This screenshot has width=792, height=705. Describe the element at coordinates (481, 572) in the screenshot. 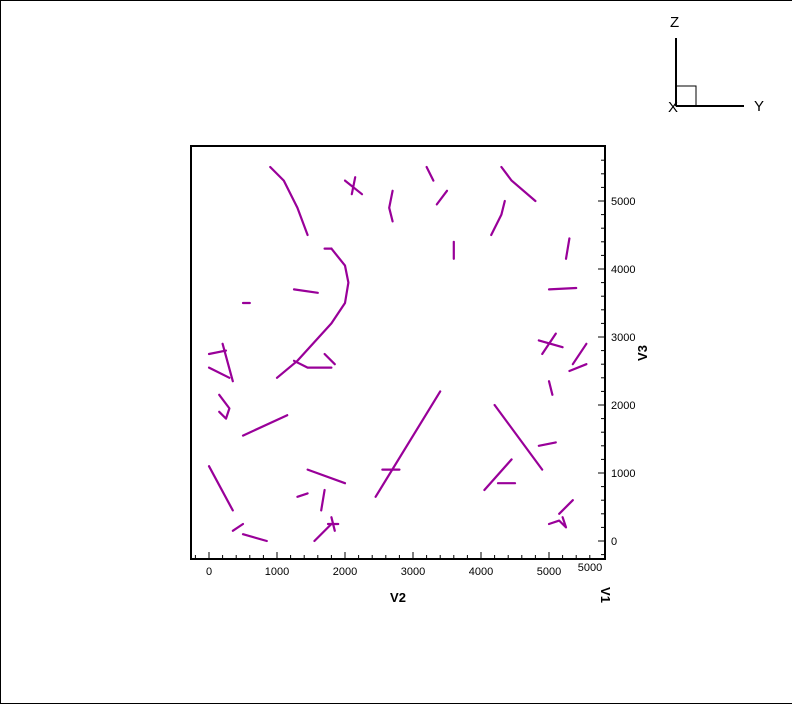

I see `x-tick-label: 4000` at that location.